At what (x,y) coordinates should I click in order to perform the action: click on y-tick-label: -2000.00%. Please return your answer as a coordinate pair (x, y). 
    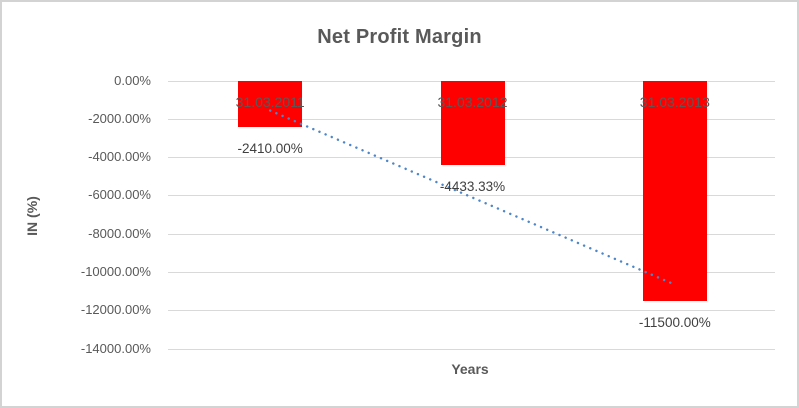
    Looking at the image, I should click on (119, 118).